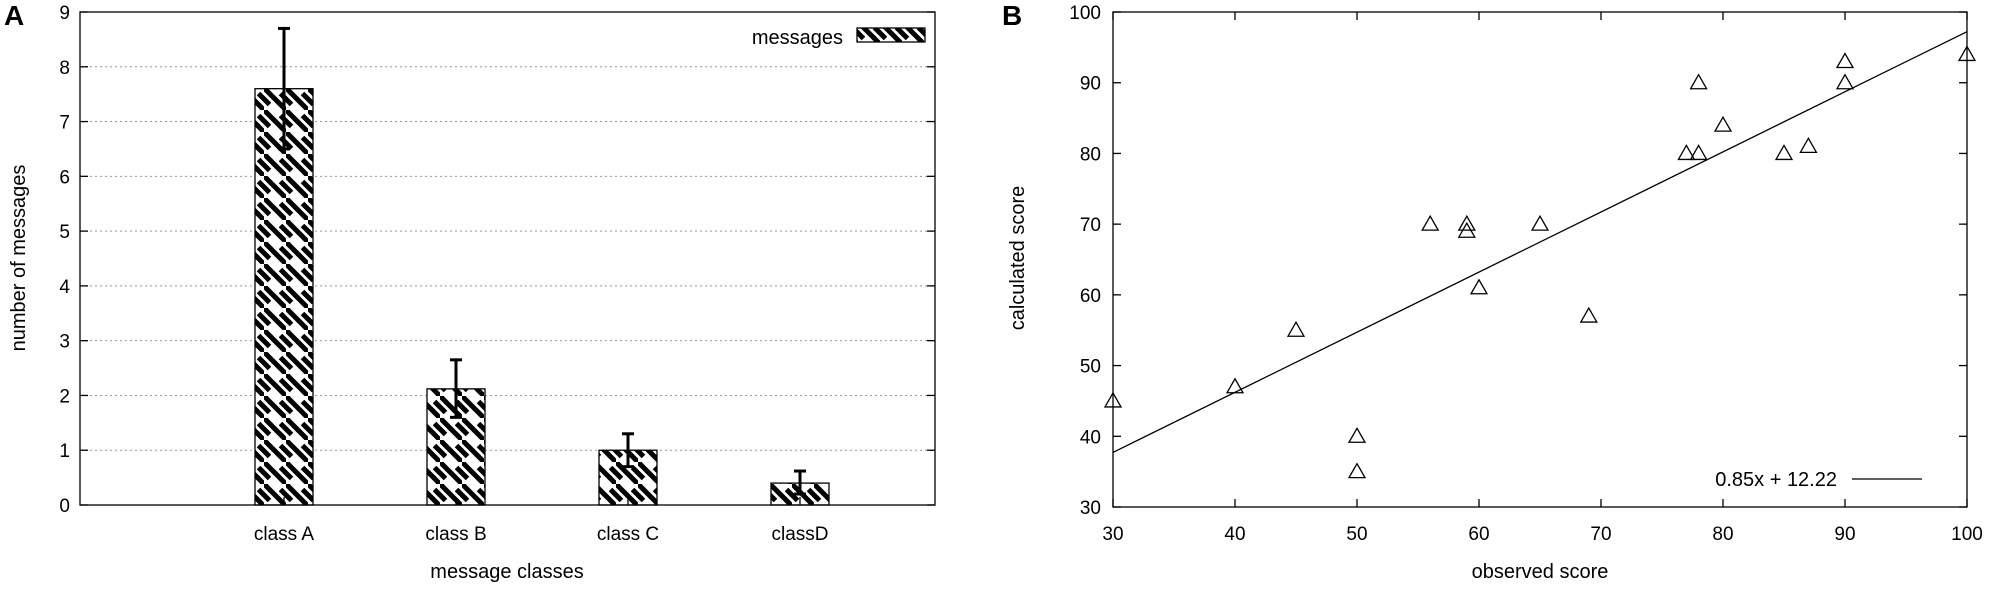 The height and width of the screenshot is (590, 1989). What do you see at coordinates (1085, 13) in the screenshot?
I see `y-tick-label: 100` at bounding box center [1085, 13].